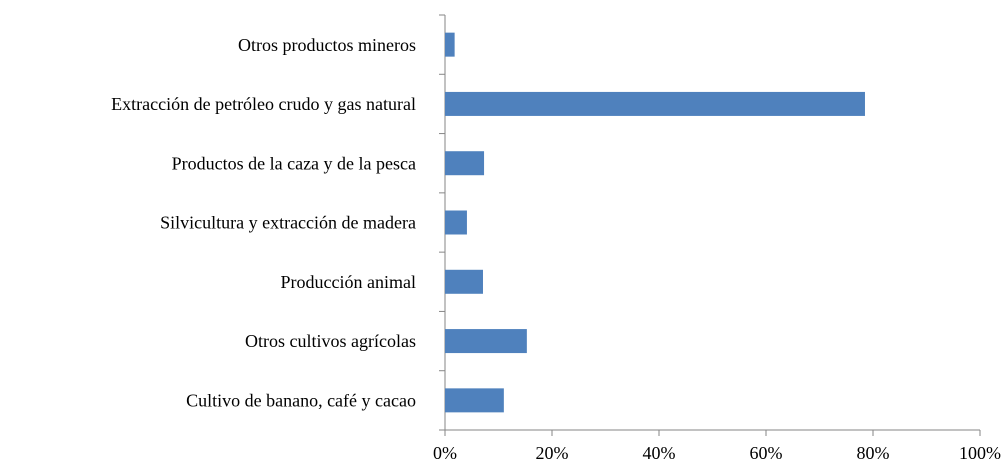 Image resolution: width=1007 pixels, height=464 pixels. Describe the element at coordinates (873, 453) in the screenshot. I see `x-tick-label: 80%` at that location.